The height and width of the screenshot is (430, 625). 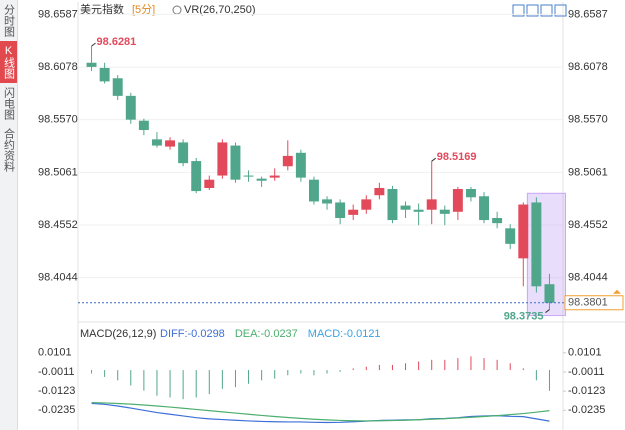 I want to click on price-tag, so click(x=594, y=303).